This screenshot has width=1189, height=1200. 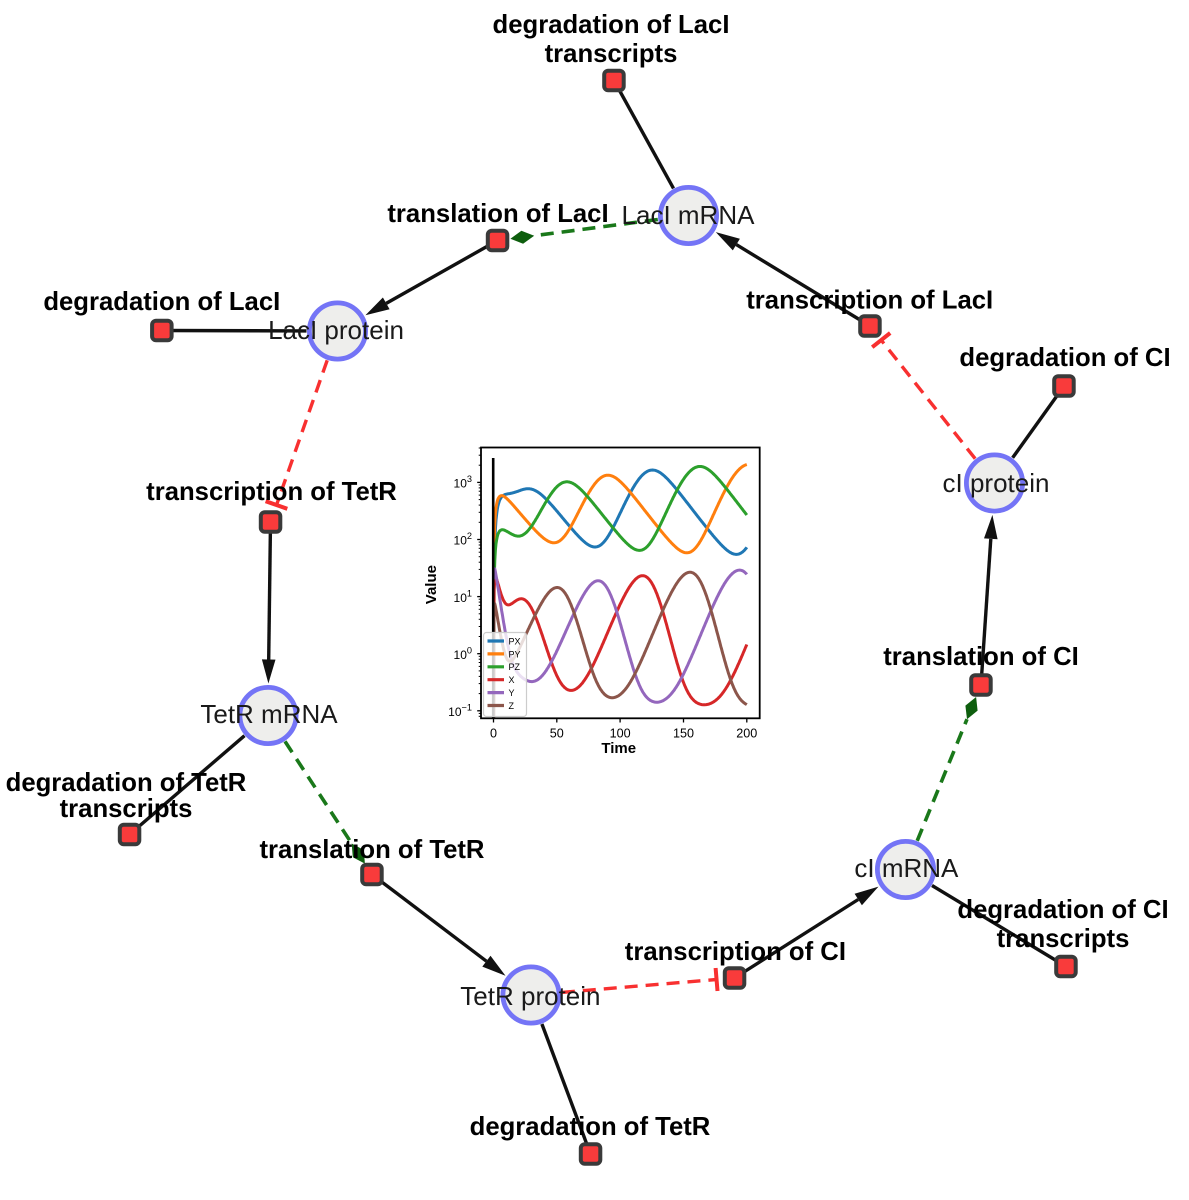 I want to click on svg-text: LacI mRNA, so click(x=689, y=215).